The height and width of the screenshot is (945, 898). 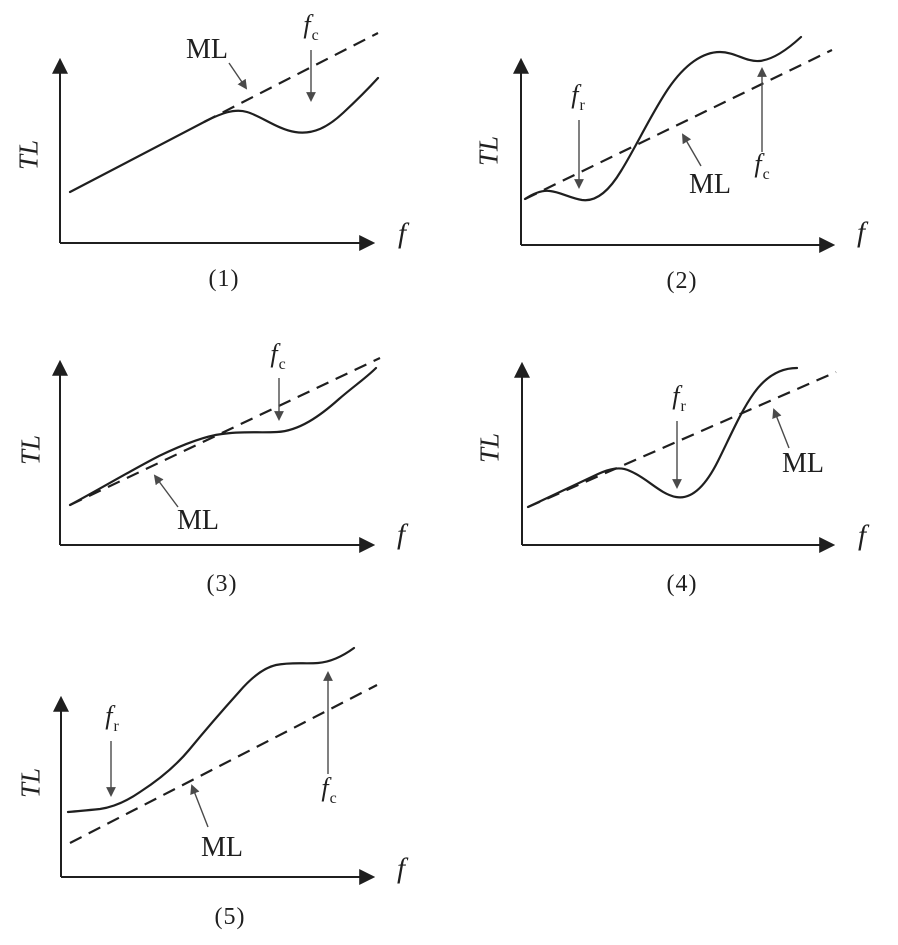 I want to click on panel-caption: (3), so click(x=222, y=584).